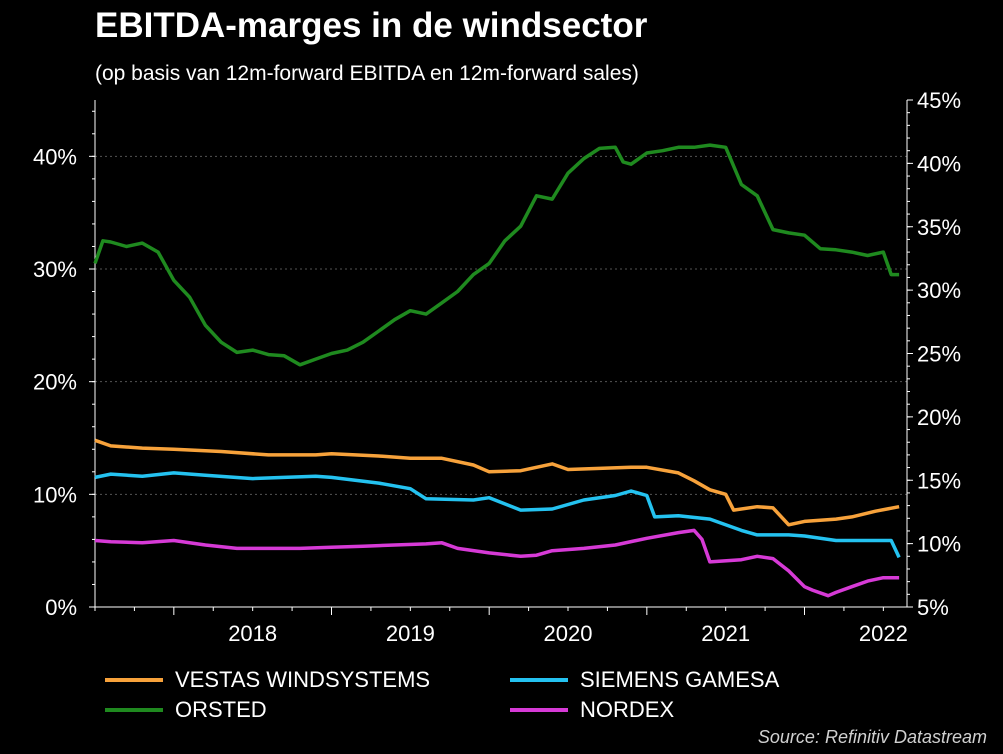 The width and height of the screenshot is (1003, 754). What do you see at coordinates (501, 626) in the screenshot?
I see `x-axis: 2018 2019 2020 2021 2022` at bounding box center [501, 626].